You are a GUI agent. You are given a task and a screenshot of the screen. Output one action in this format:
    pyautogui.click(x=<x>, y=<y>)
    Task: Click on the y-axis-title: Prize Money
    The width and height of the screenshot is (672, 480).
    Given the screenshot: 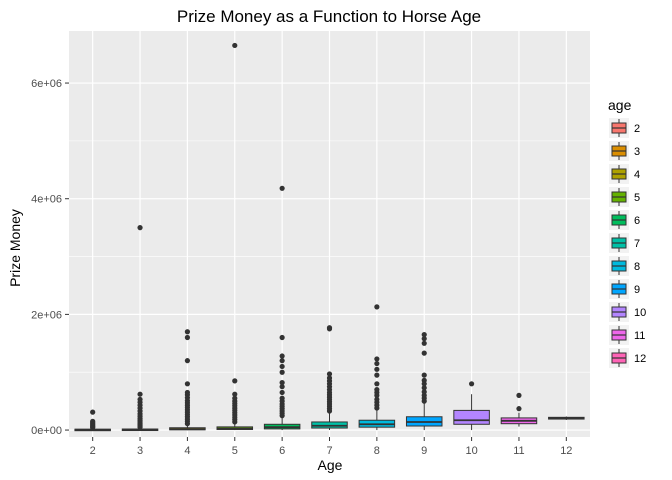 What is the action you would take?
    pyautogui.click(x=15, y=248)
    